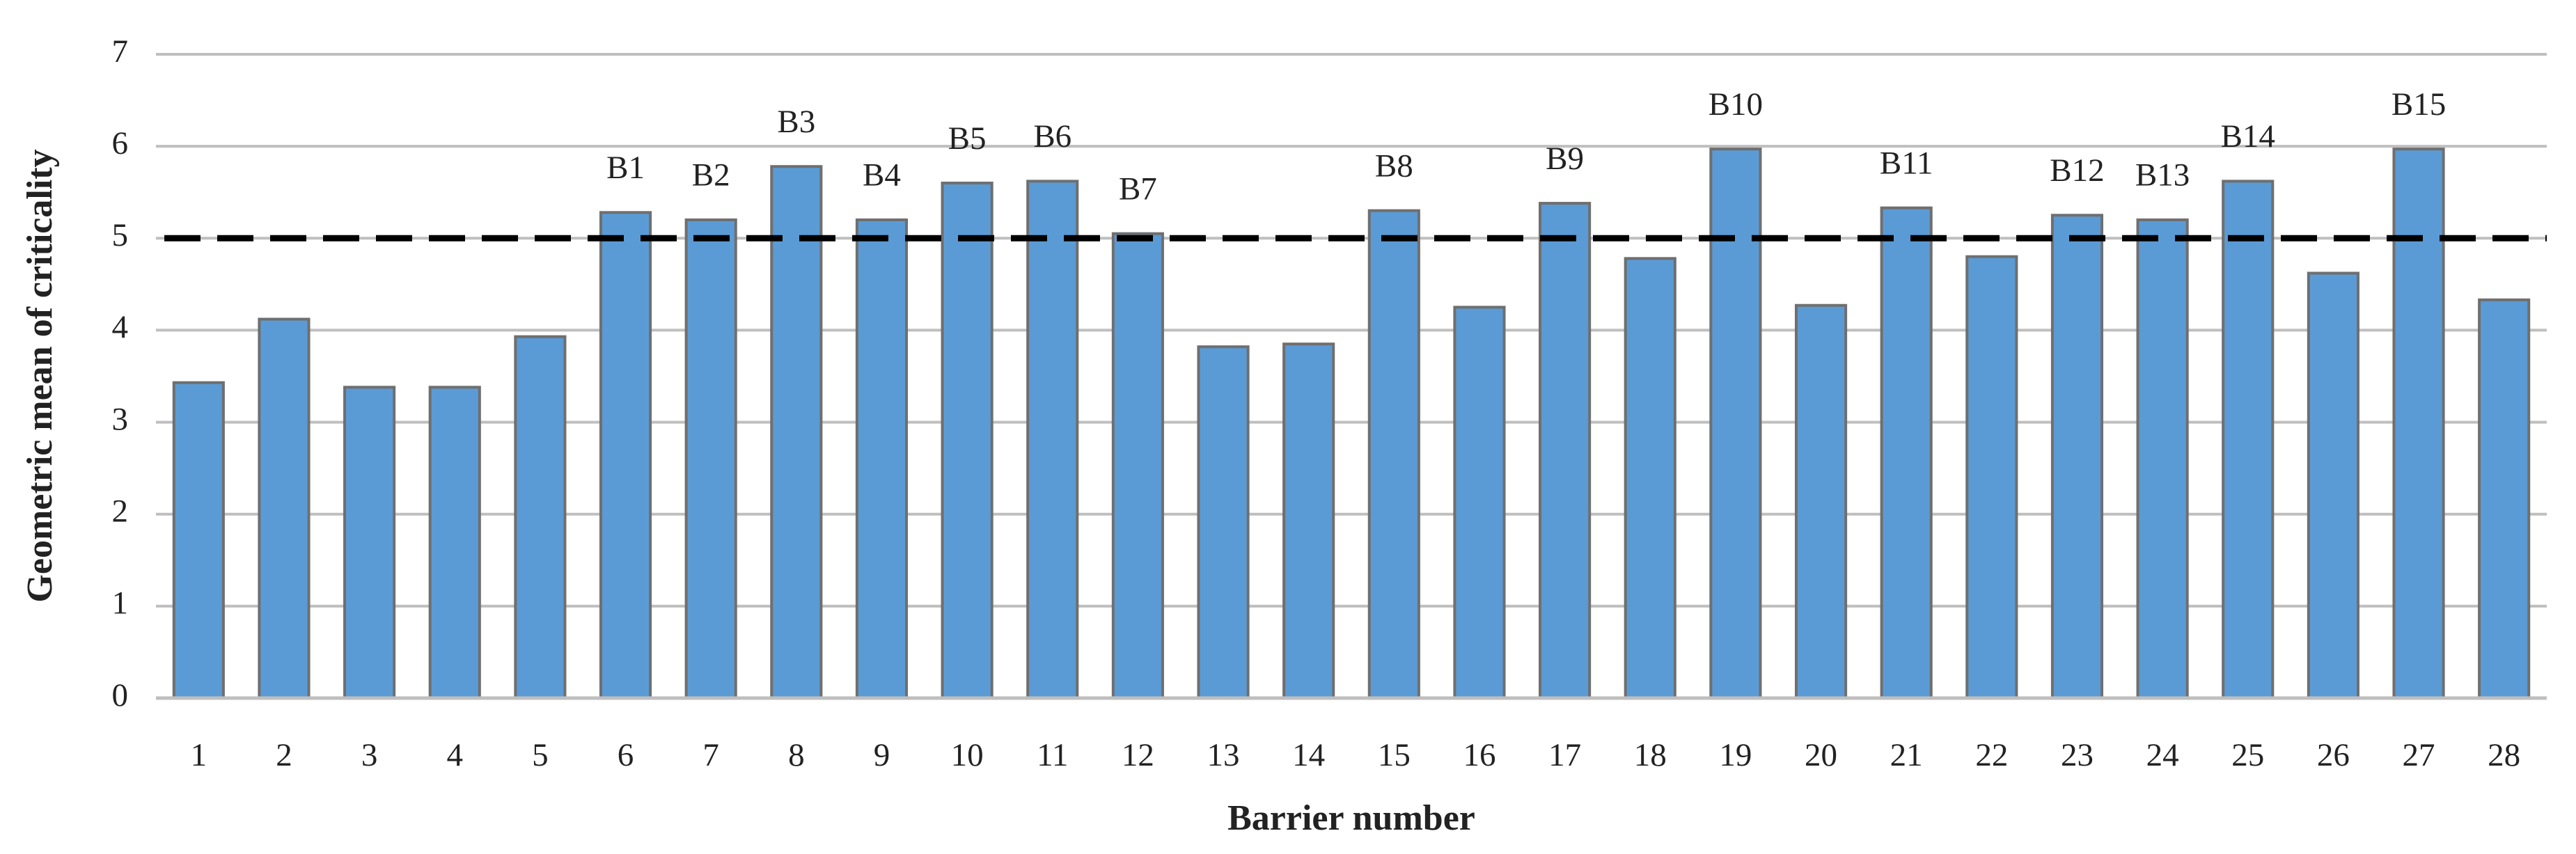 This screenshot has width=2576, height=854. What do you see at coordinates (2247, 755) in the screenshot?
I see `x-tick-label: 25` at bounding box center [2247, 755].